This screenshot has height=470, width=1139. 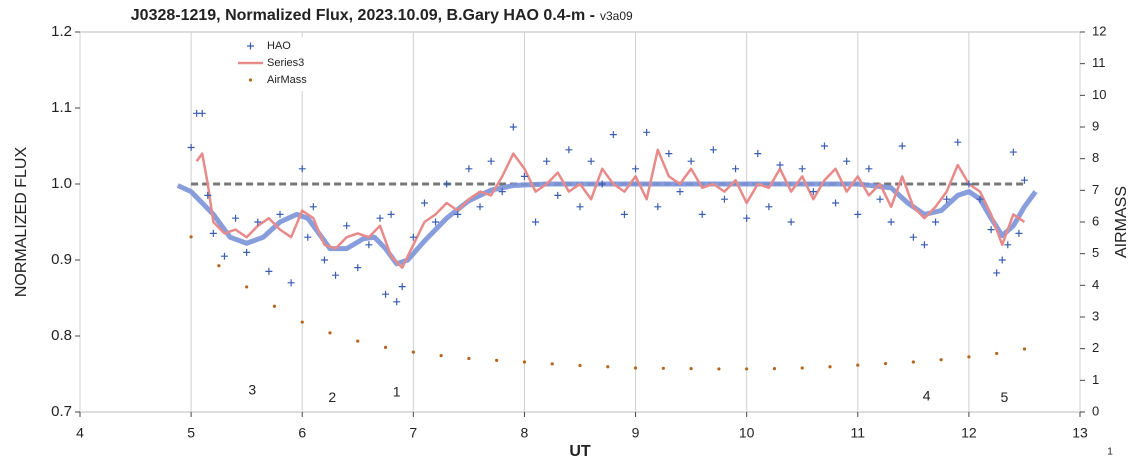 I want to click on y-tick-label: 0.8, so click(x=61, y=335).